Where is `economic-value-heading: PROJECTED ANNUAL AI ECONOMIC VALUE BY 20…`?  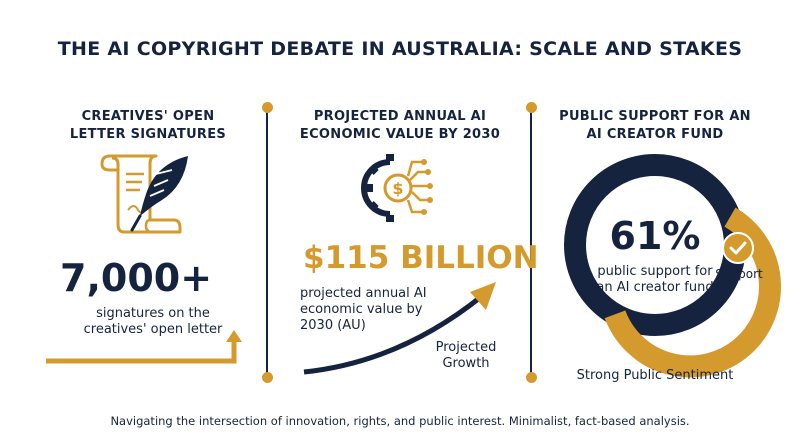
economic-value-heading: PROJECTED ANNUAL AI ECONOMIC VALUE BY 20… is located at coordinates (400, 126).